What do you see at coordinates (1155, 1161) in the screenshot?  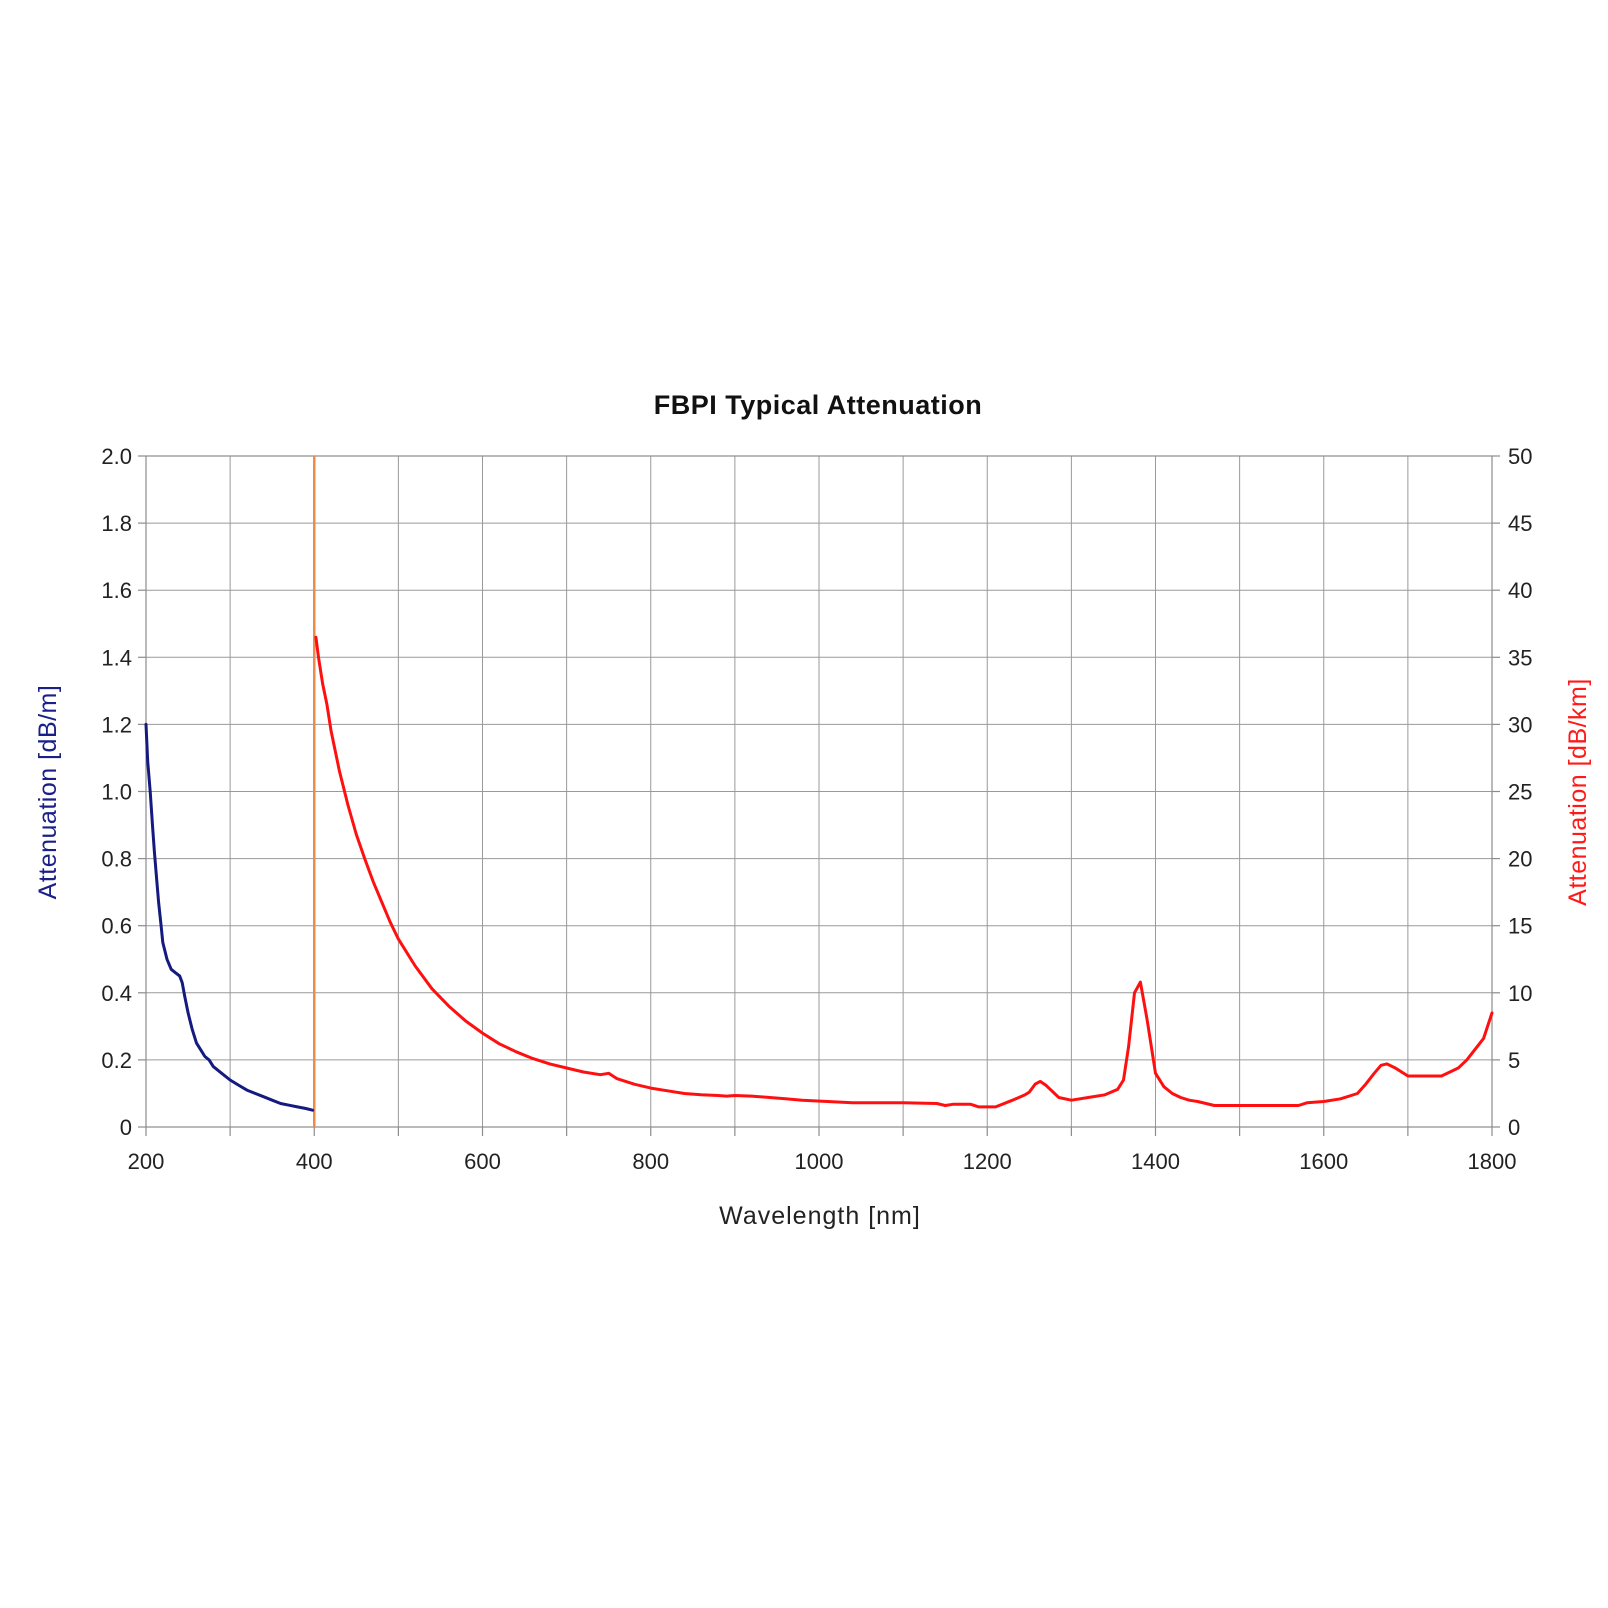 I see `x-tick-label: 1400` at bounding box center [1155, 1161].